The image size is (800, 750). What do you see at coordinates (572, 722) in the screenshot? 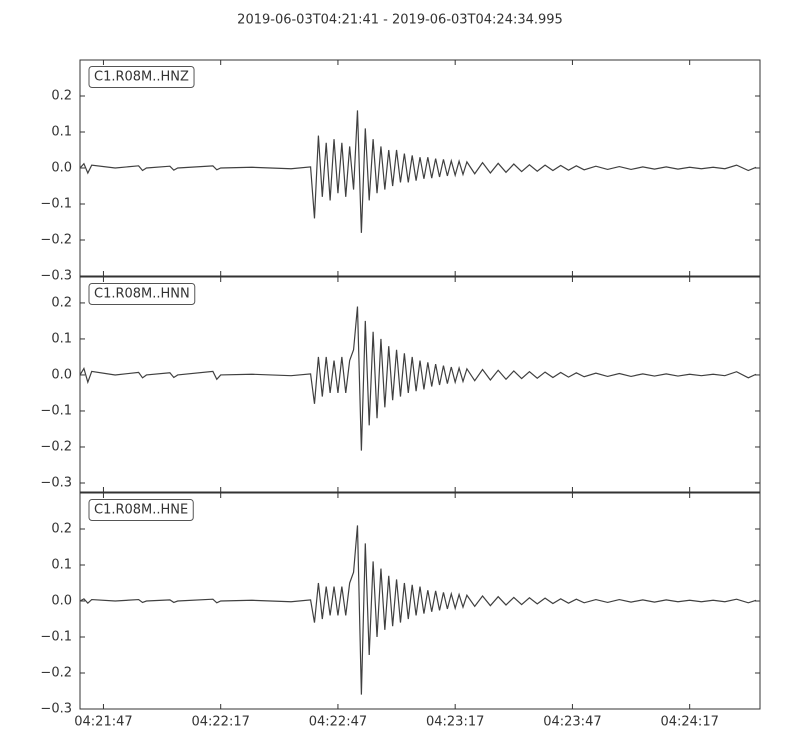
I see `x-tick-label: 04:23:47` at bounding box center [572, 722].